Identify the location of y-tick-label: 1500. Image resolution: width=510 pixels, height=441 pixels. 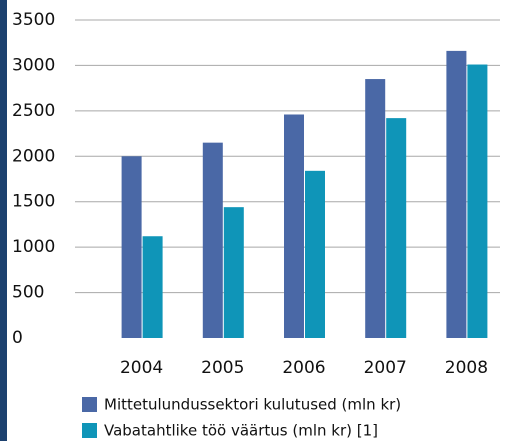
(33, 202).